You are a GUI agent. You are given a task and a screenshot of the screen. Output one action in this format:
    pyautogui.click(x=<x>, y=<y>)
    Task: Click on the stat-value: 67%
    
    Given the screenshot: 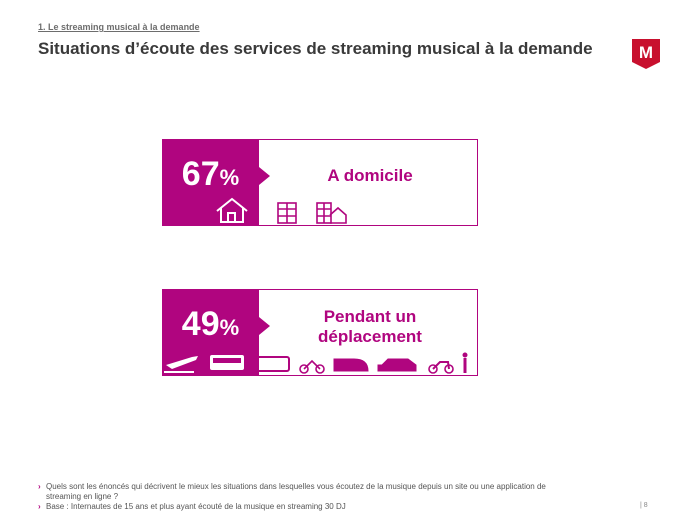 What is the action you would take?
    pyautogui.click(x=210, y=174)
    